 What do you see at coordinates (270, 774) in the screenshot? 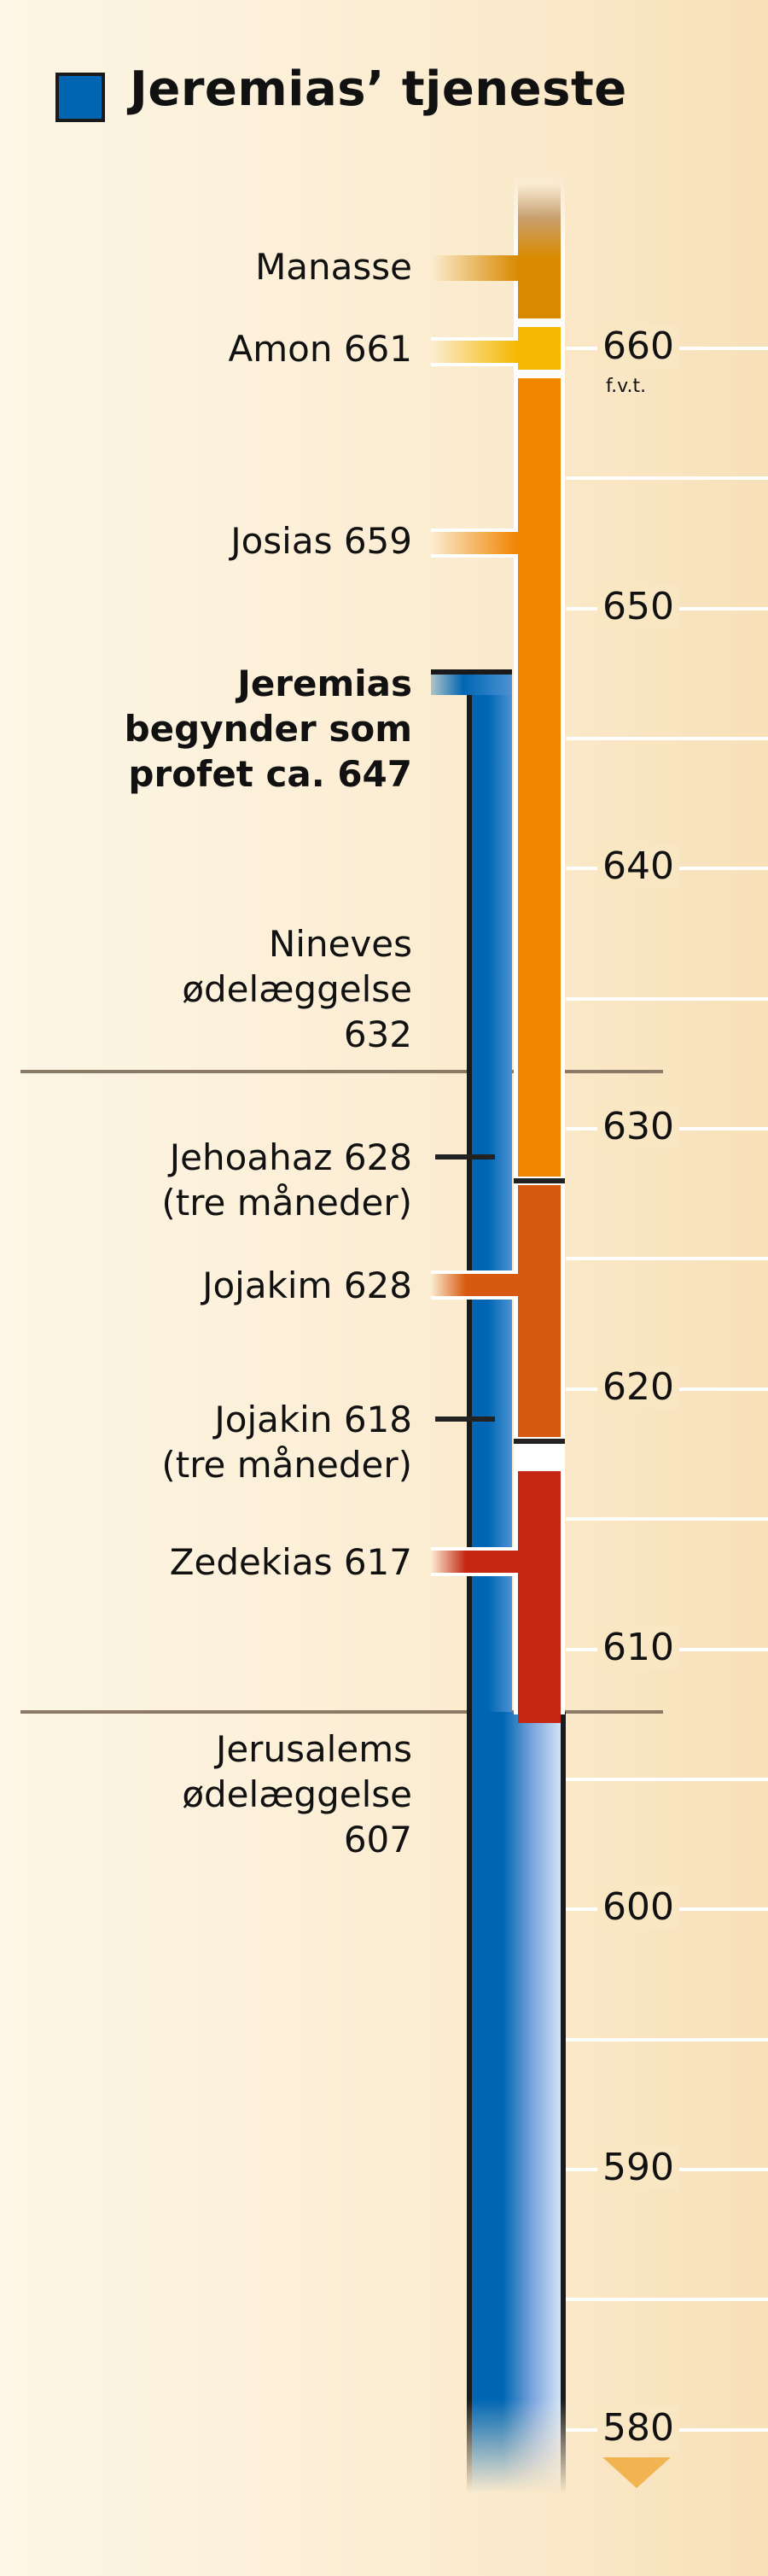
I see `label-line: profet ca. 647` at bounding box center [270, 774].